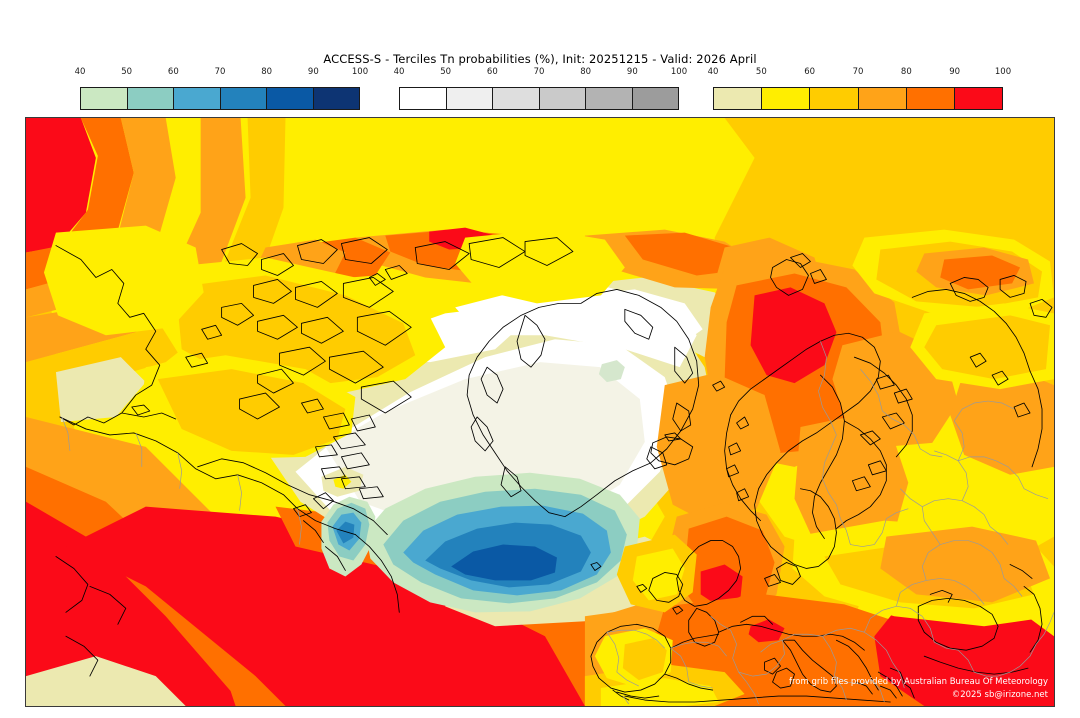  I want to click on colorbar-near-normal-tercile: 40 50 60 70 80 90 100, so click(541, 90).